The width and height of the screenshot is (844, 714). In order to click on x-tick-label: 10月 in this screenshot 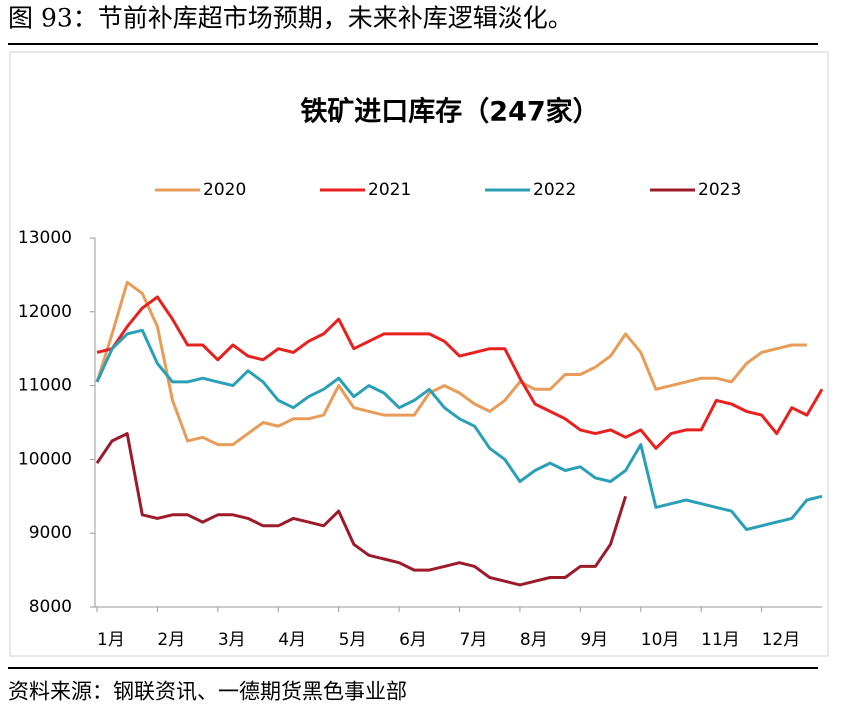, I will do `click(660, 640)`.